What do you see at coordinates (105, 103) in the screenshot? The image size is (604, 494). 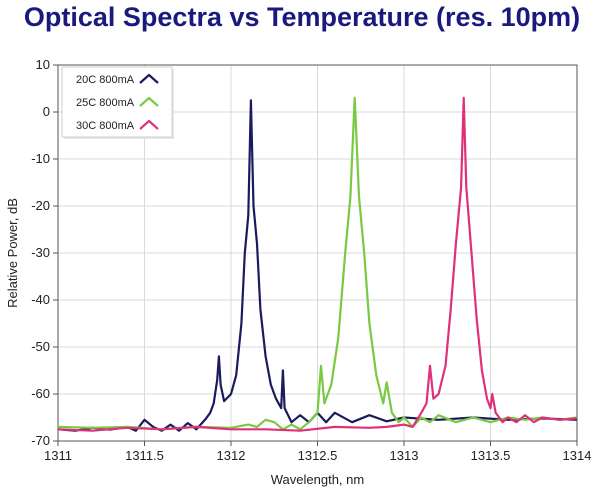 I see `legend-label: 25C 800mA` at bounding box center [105, 103].